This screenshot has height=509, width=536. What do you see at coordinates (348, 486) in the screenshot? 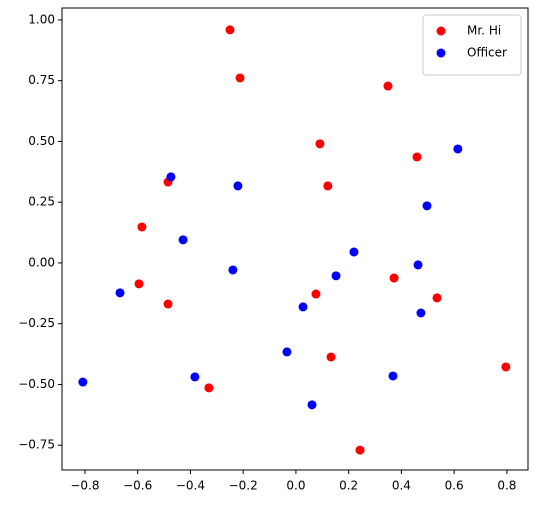
I see `x-tick-label: 0.2` at bounding box center [348, 486].